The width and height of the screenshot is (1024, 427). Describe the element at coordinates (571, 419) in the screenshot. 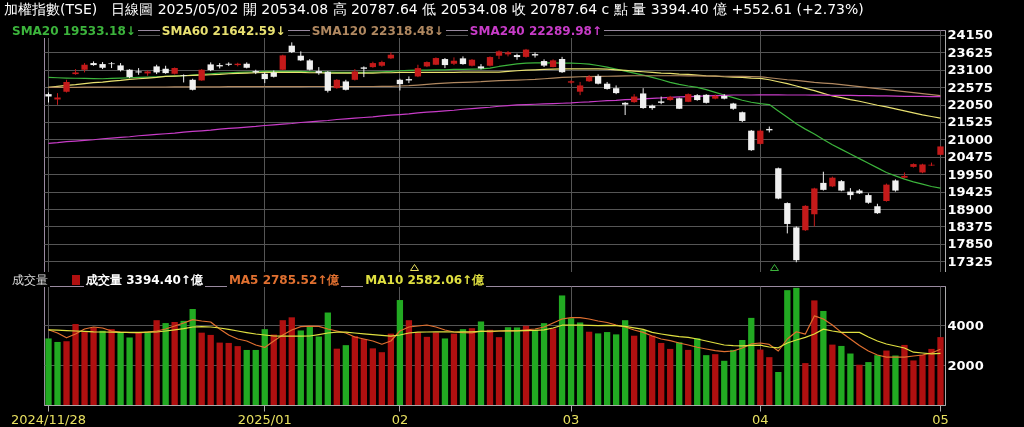

I see `x-tick-label: 03` at that location.